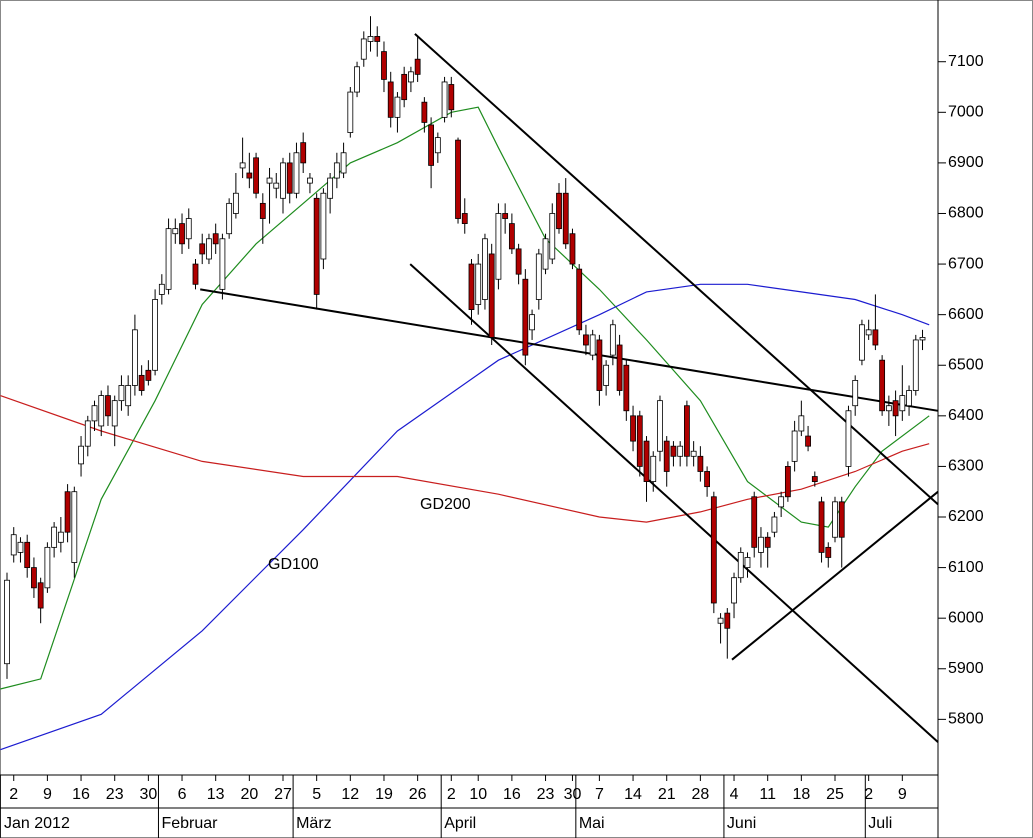 This screenshot has width=1033, height=838. I want to click on month-label: März, so click(314, 823).